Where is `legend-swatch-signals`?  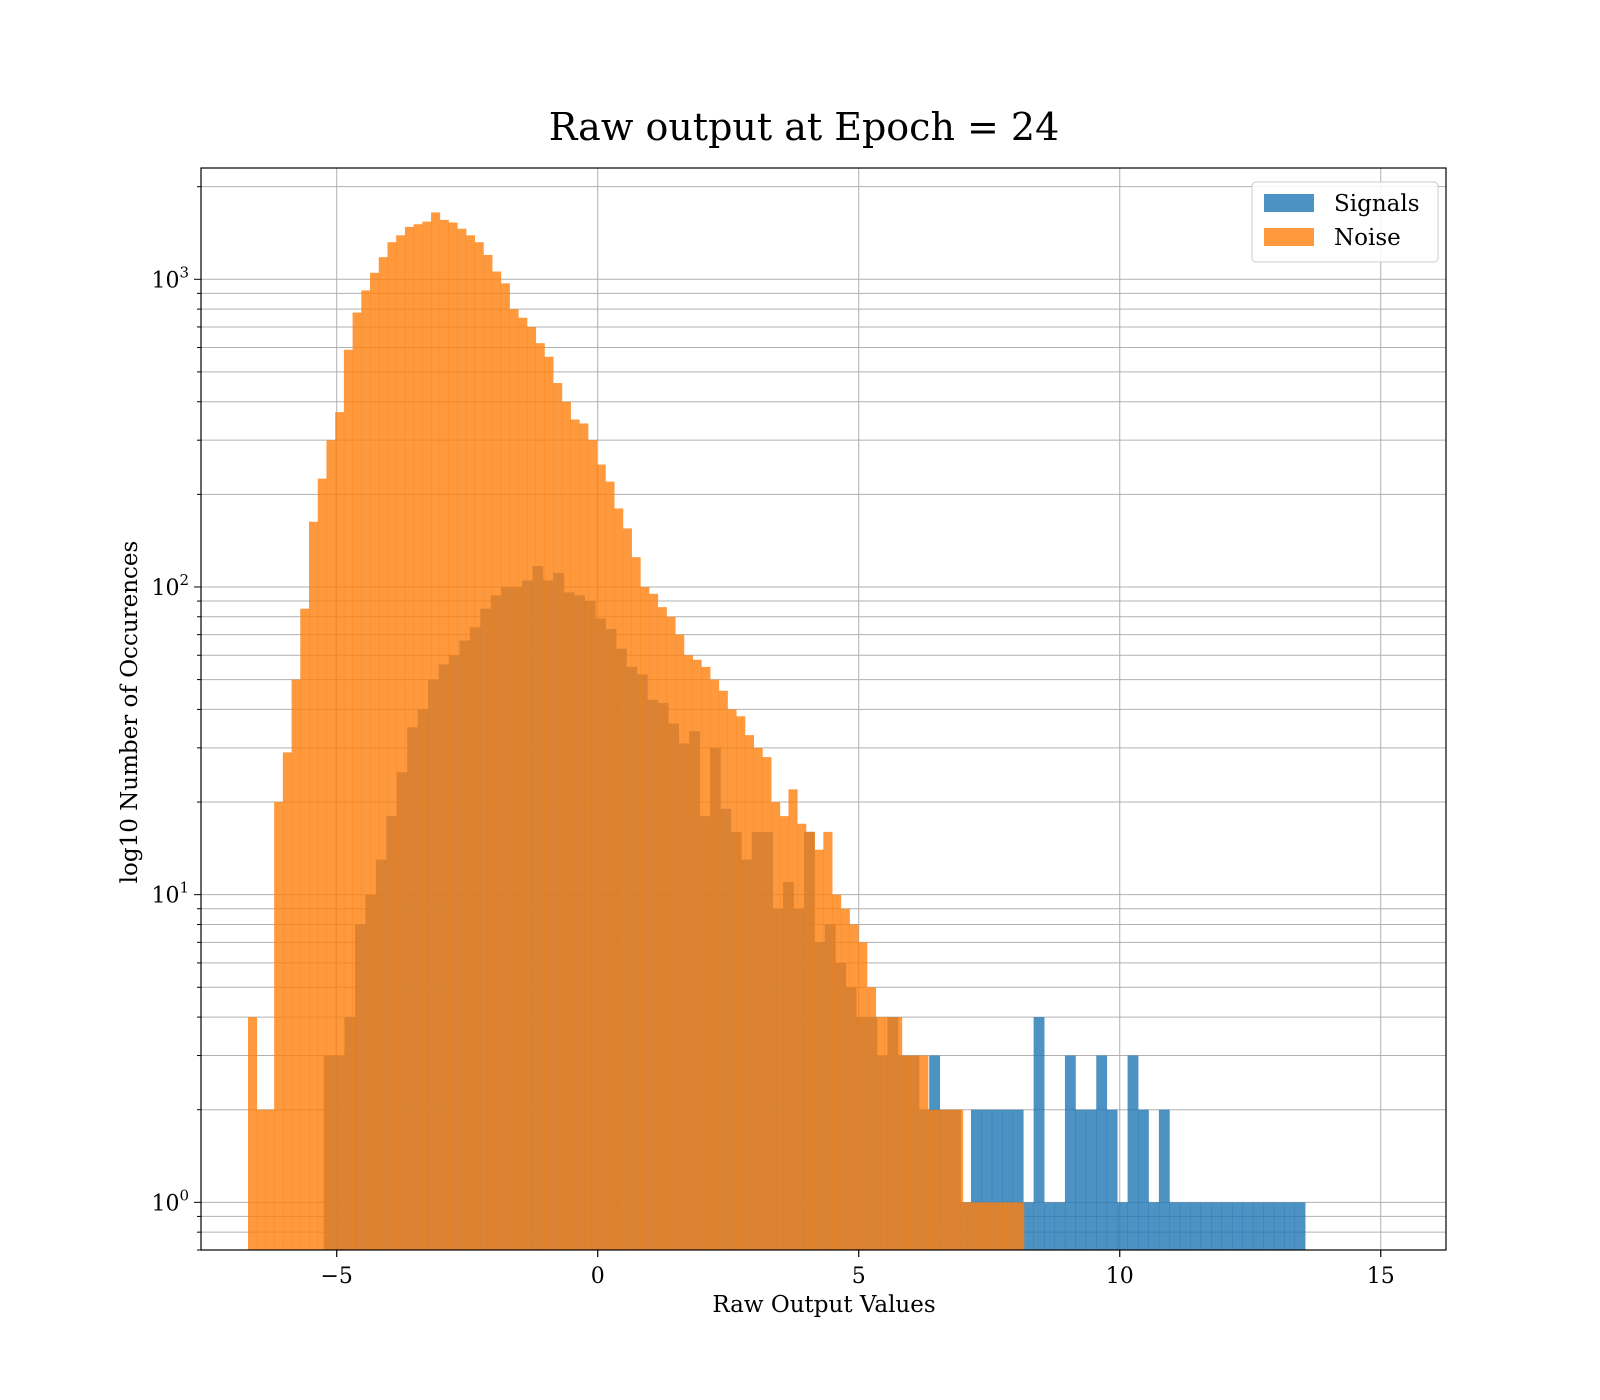 legend-swatch-signals is located at coordinates (1289, 203).